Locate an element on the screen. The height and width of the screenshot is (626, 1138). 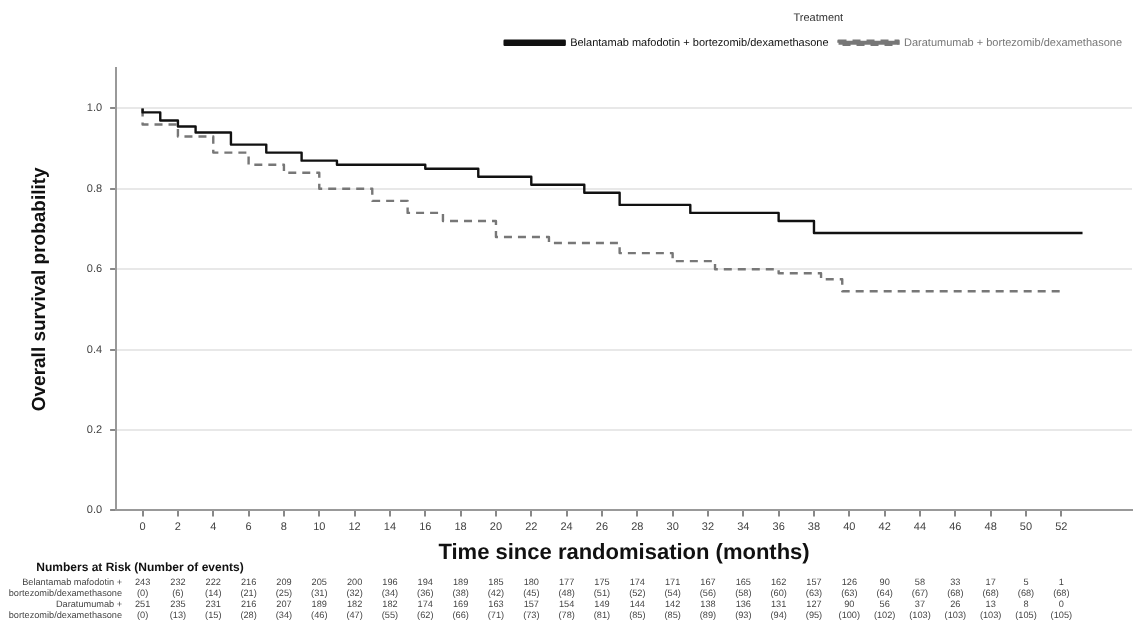
x-axis-title: Time since randomisation (months) is located at coordinates (624, 552).